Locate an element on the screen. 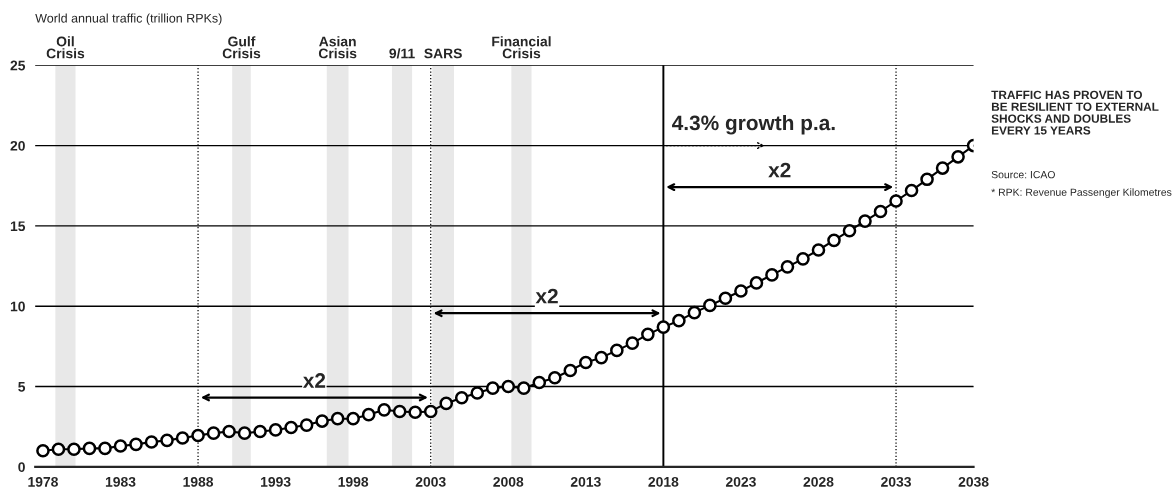 Image resolution: width=1173 pixels, height=502 pixels. band-label: Financial Crisis is located at coordinates (521, 47).